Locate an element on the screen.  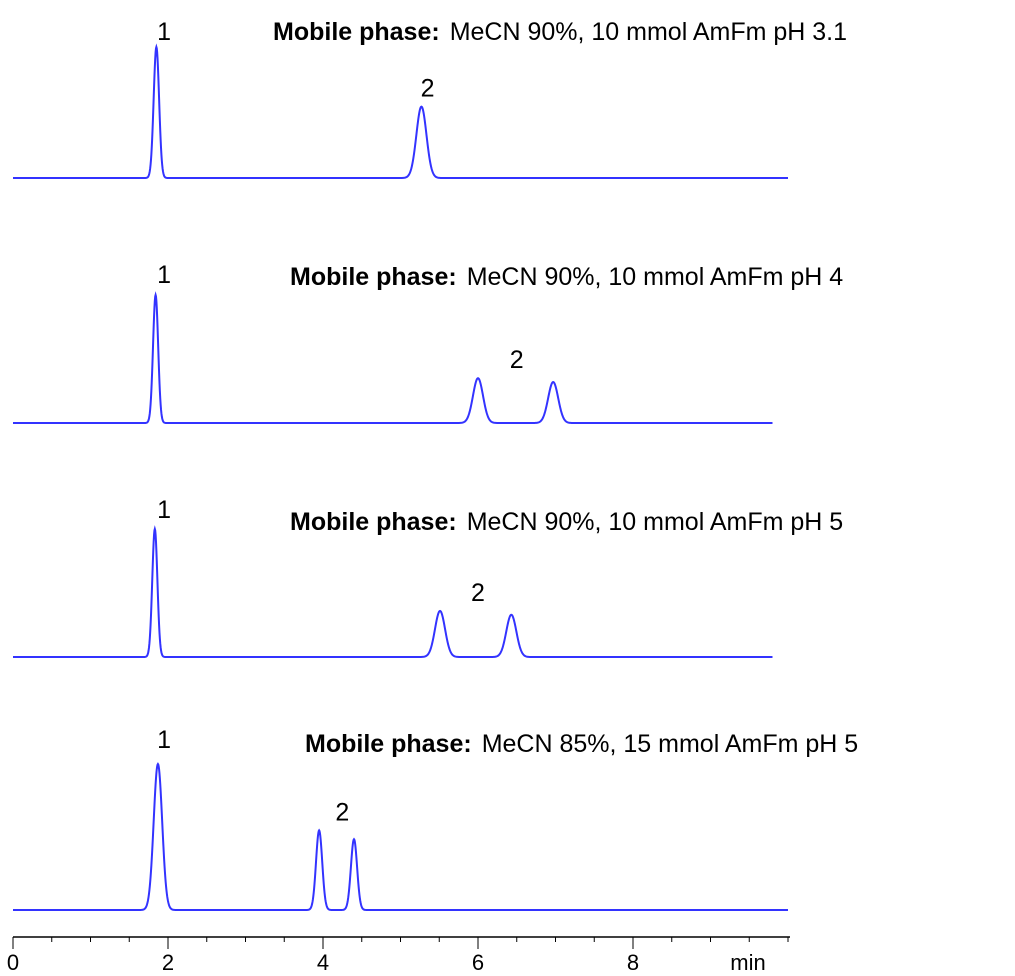
mobile-phase-label: Mobile phase: MeCN 90%, 10 mmol AmFm pH 5 is located at coordinates (566, 522).